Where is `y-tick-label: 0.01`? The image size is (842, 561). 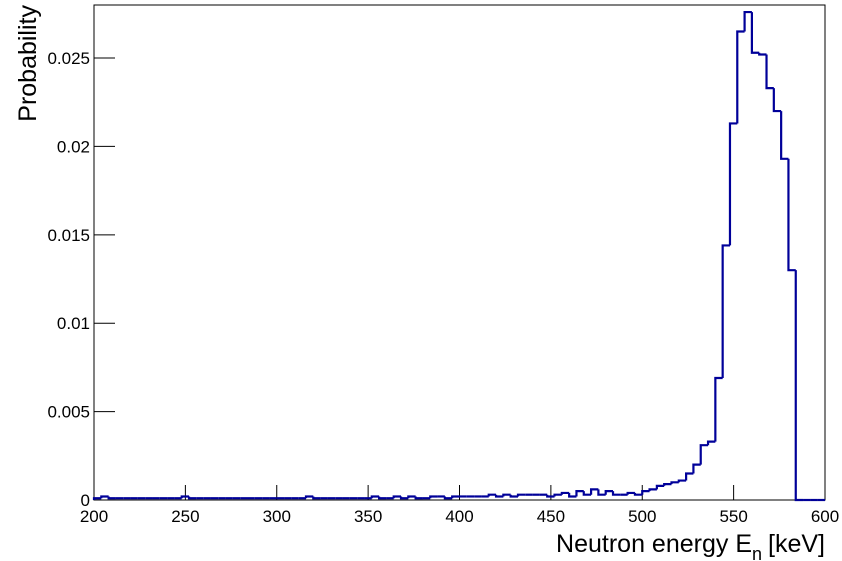 y-tick-label: 0.01 is located at coordinates (73, 323).